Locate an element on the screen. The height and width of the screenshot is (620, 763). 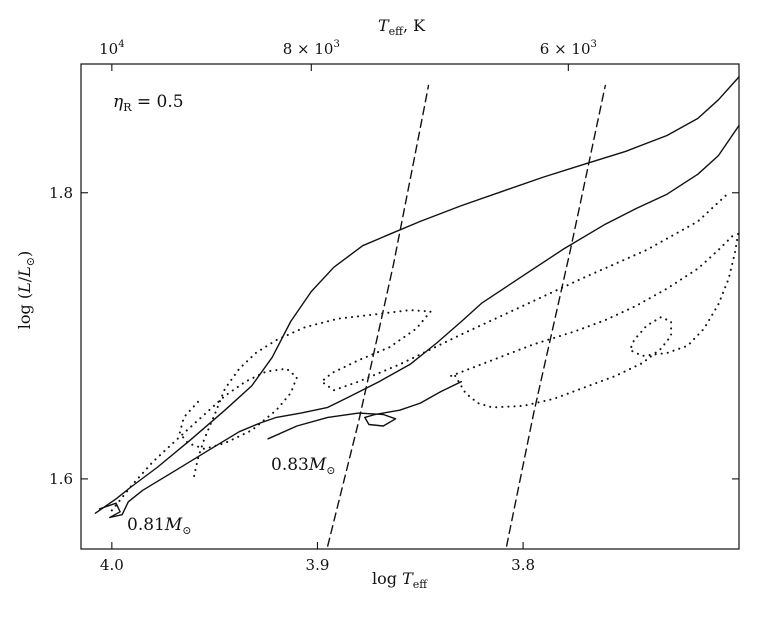
top-axis-title: Teff, K is located at coordinates (402, 27).